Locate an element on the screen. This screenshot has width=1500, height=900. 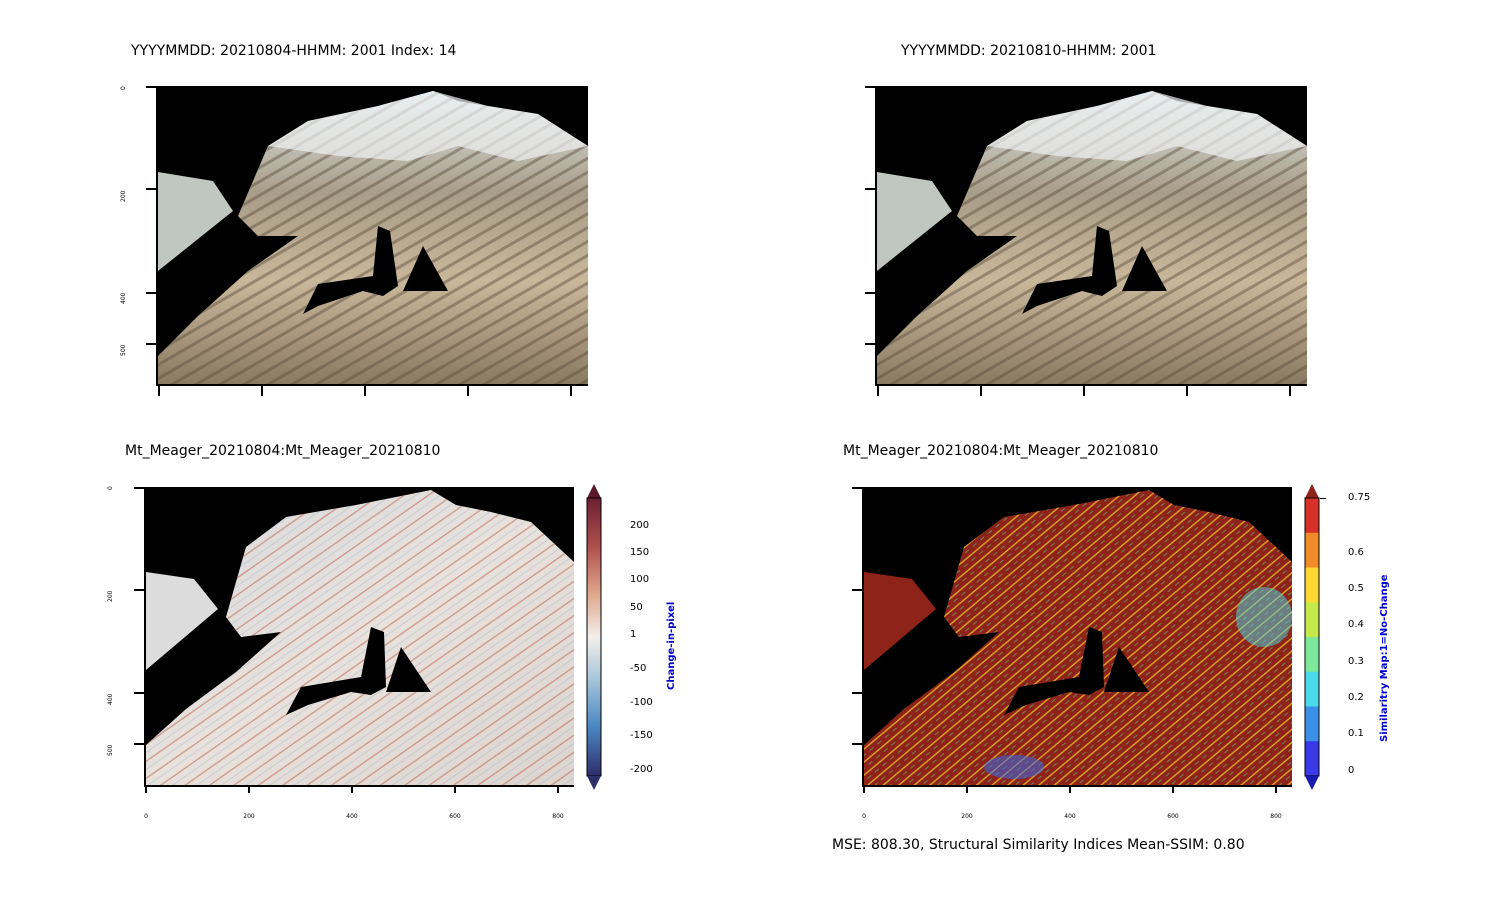
bottom-right-x-axis is located at coordinates (1077, 786).